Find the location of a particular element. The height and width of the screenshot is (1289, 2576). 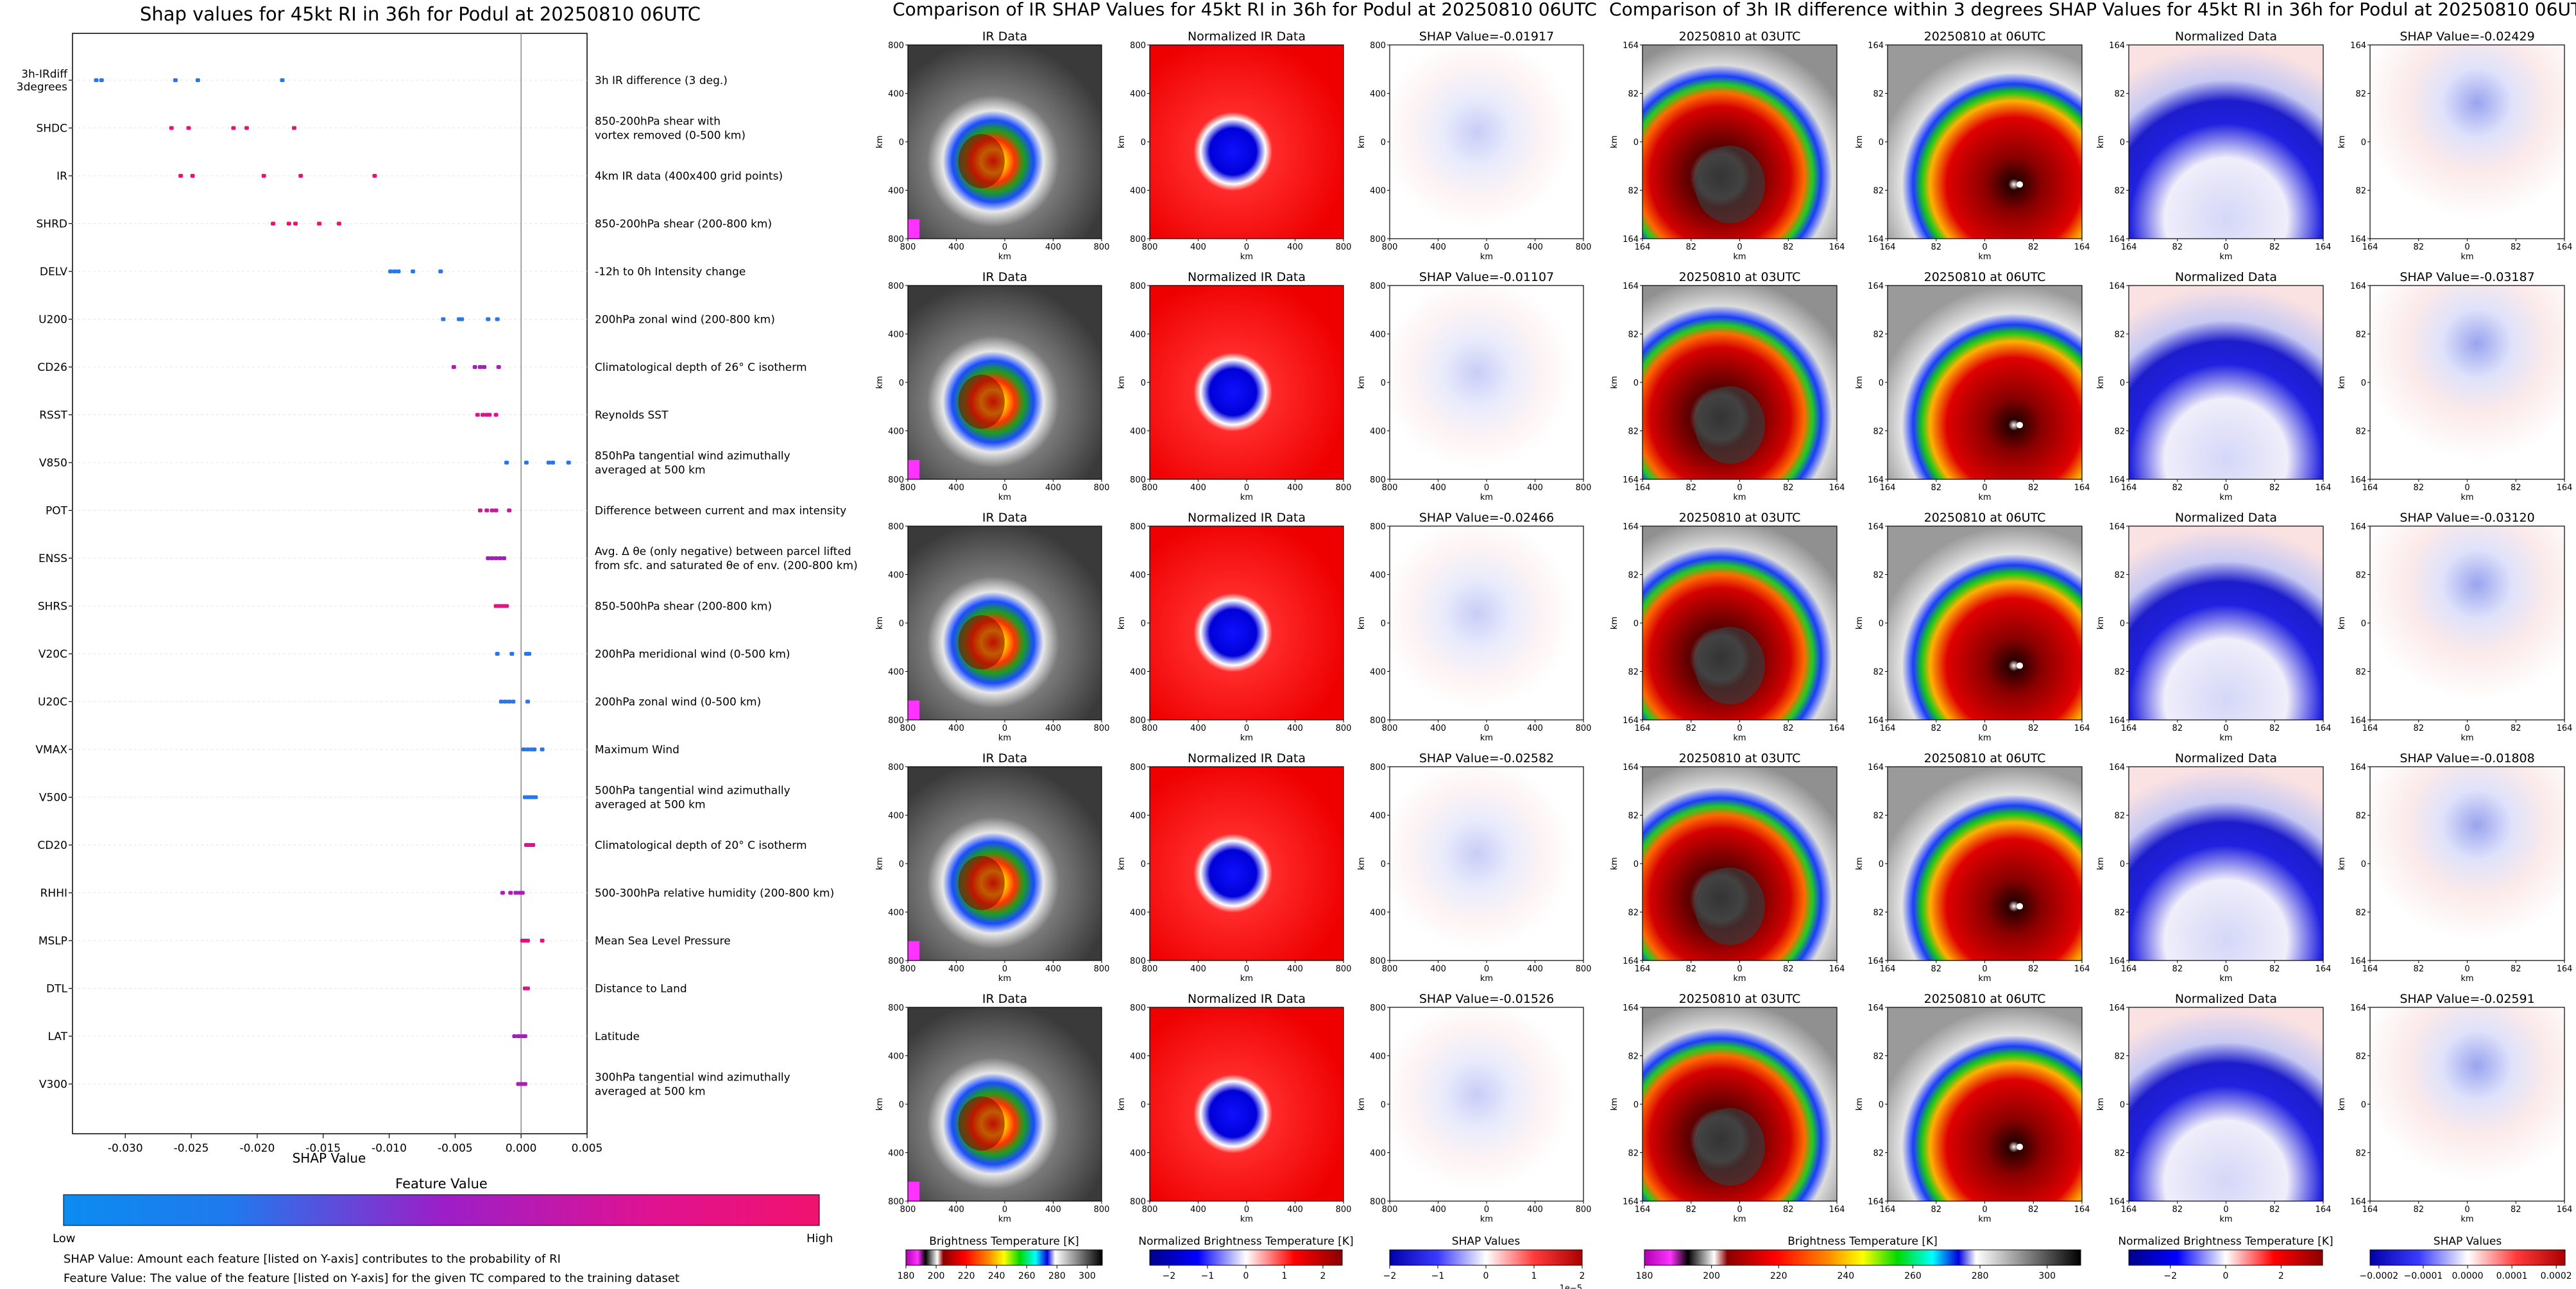

colorbar-tick-label: 2 is located at coordinates (1323, 1276).